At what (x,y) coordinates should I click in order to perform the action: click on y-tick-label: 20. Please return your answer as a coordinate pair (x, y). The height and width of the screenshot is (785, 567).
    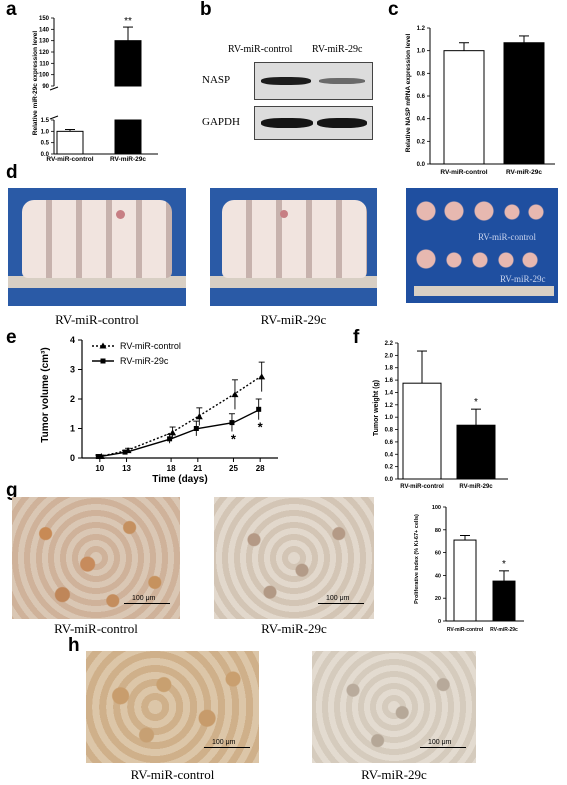
    Looking at the image, I should click on (438, 599).